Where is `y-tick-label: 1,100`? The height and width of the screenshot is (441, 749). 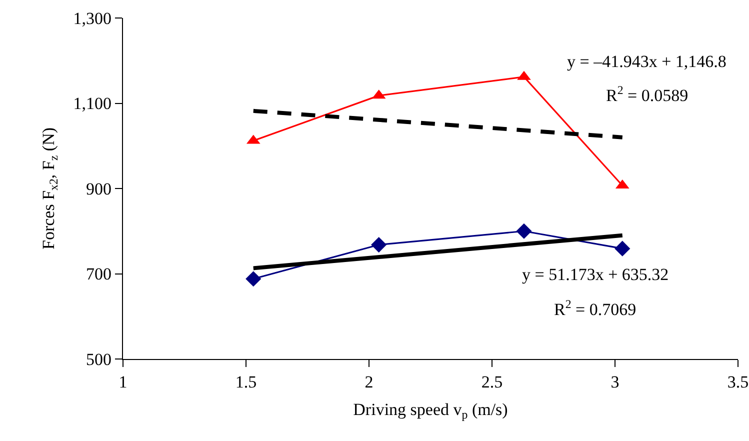 y-tick-label: 1,100 is located at coordinates (92, 104).